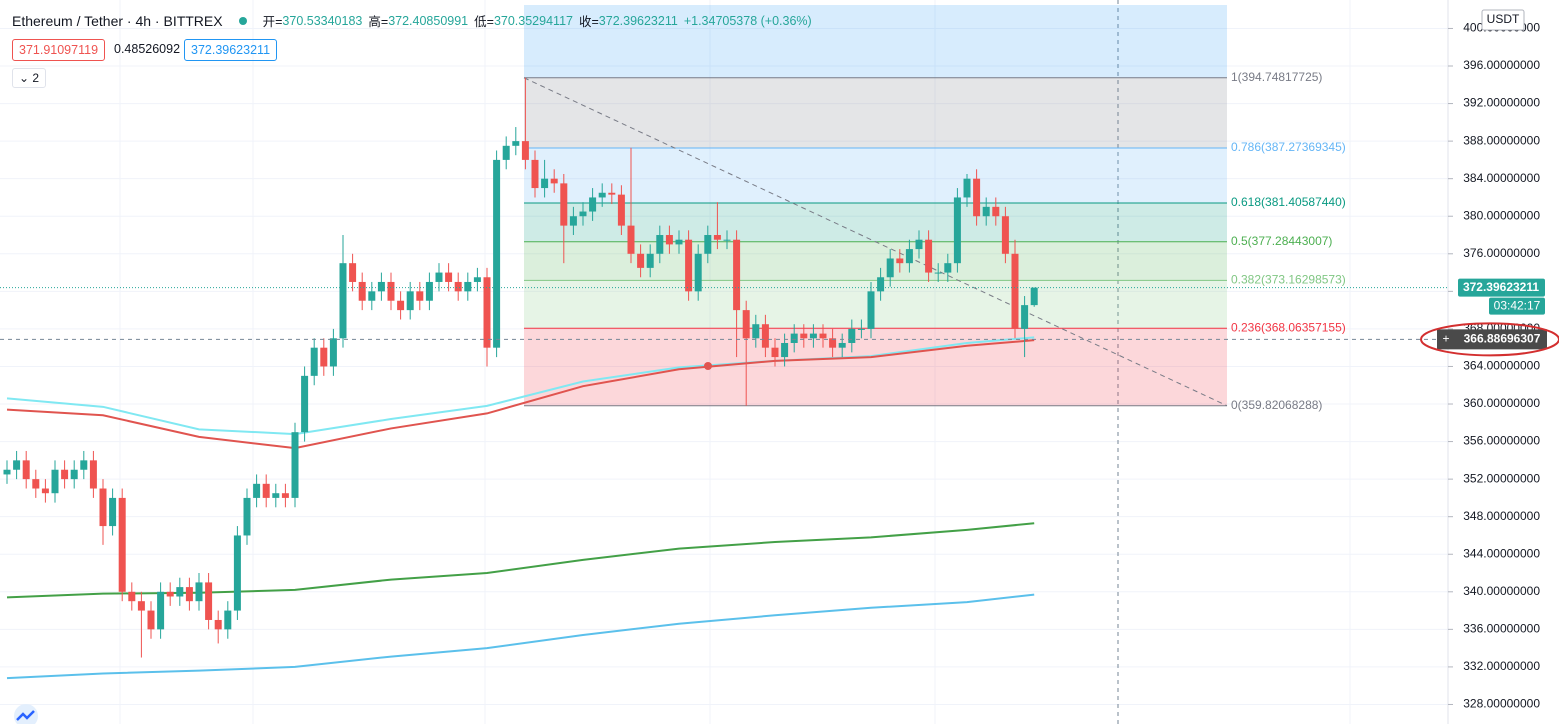  What do you see at coordinates (29, 78) in the screenshot?
I see `indicator-toggle: ⌄ 2` at bounding box center [29, 78].